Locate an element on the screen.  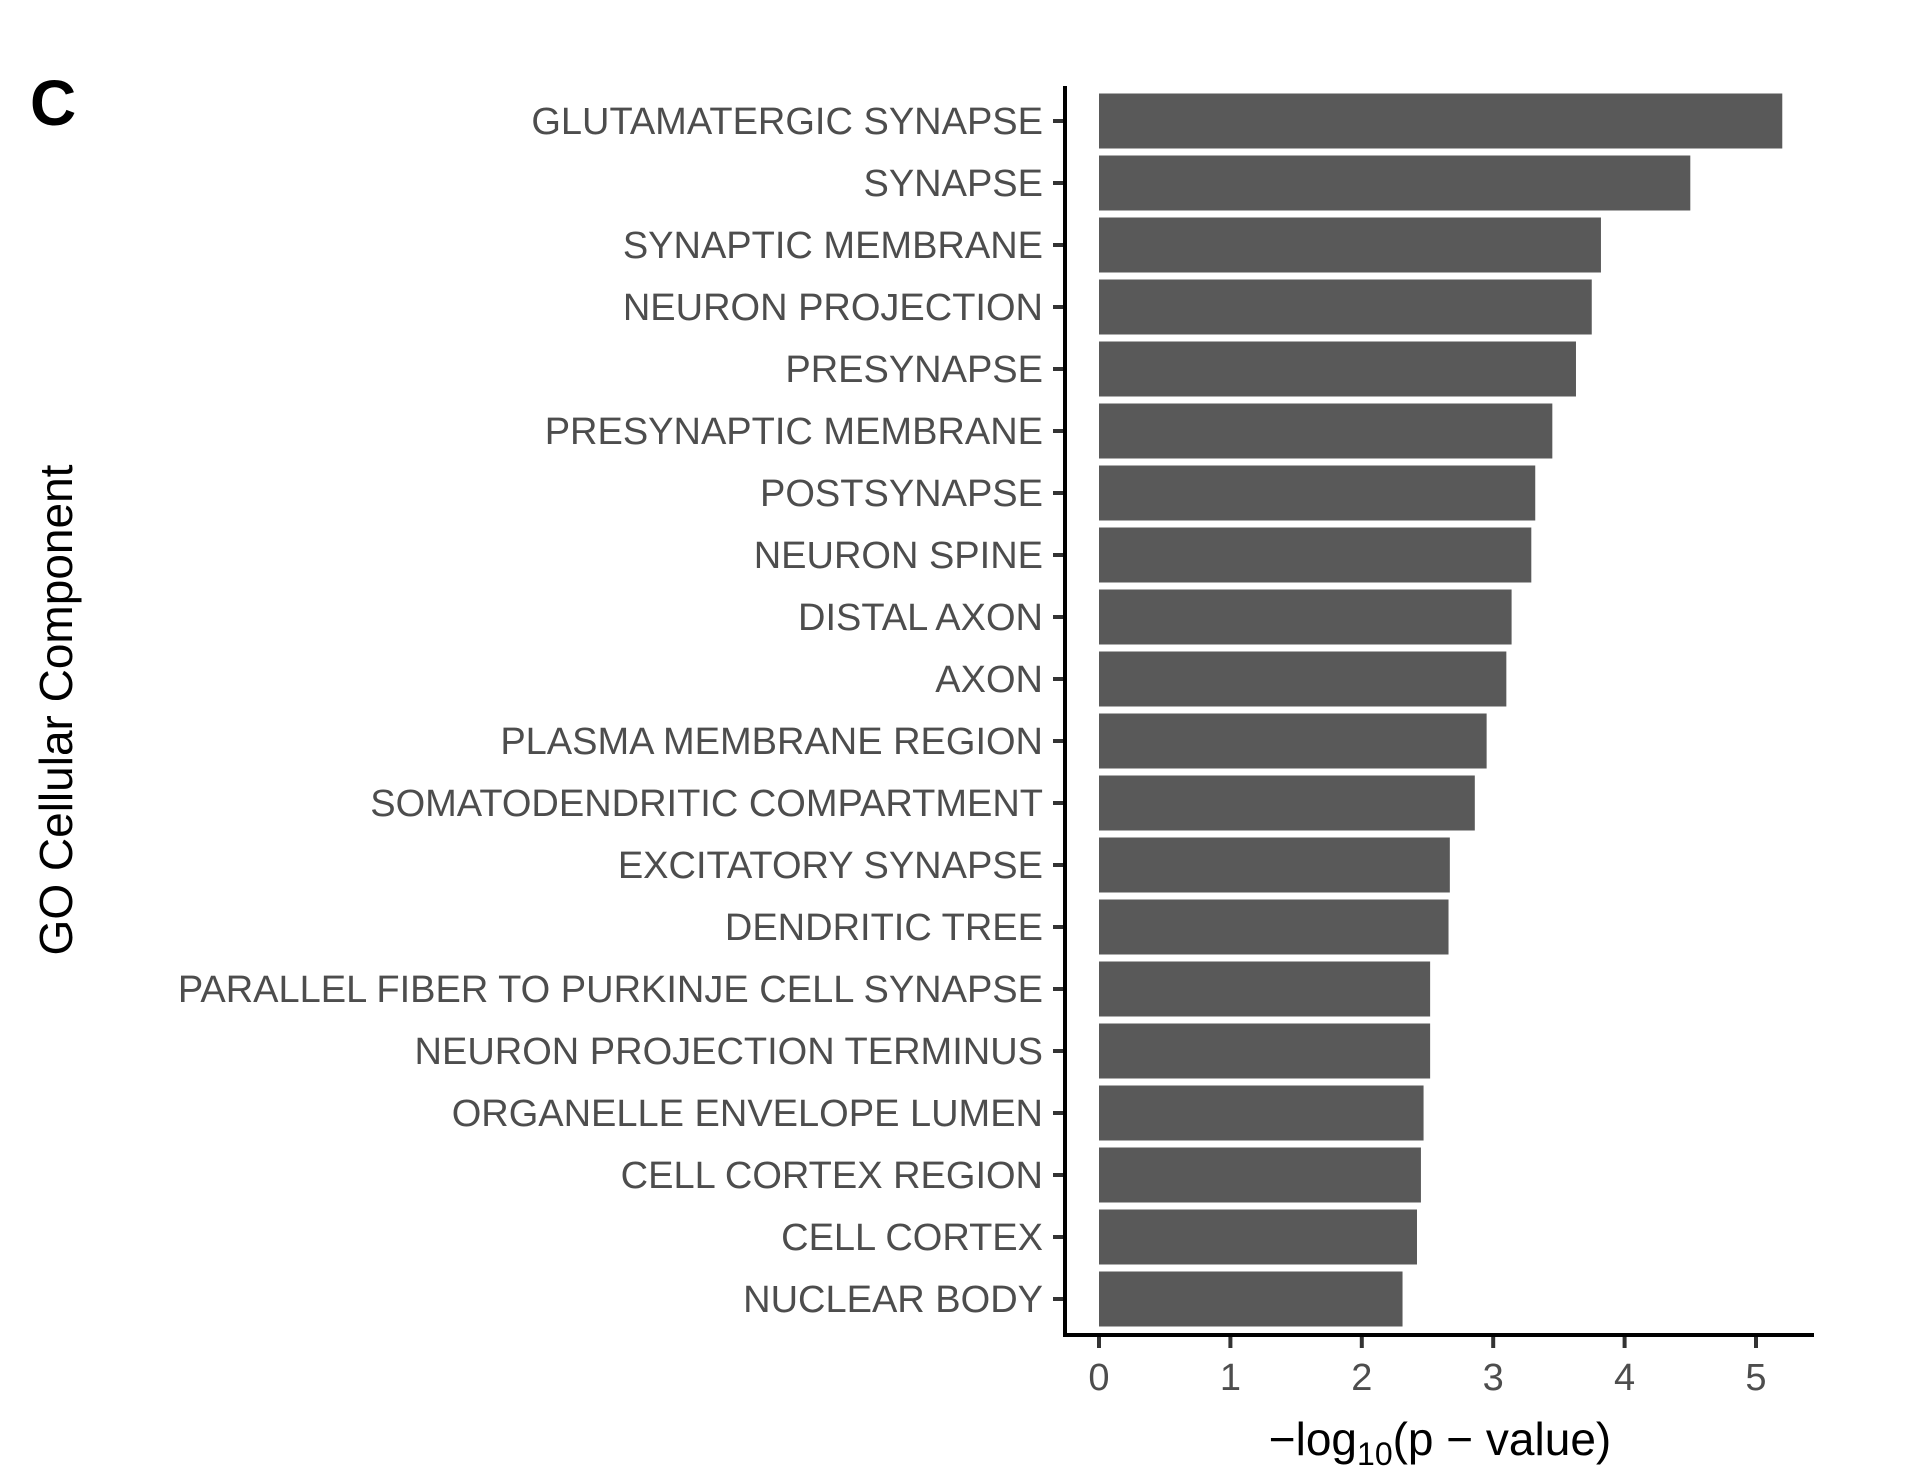
y-tick-label: CELL CORTEX REGION is located at coordinates (832, 1176).